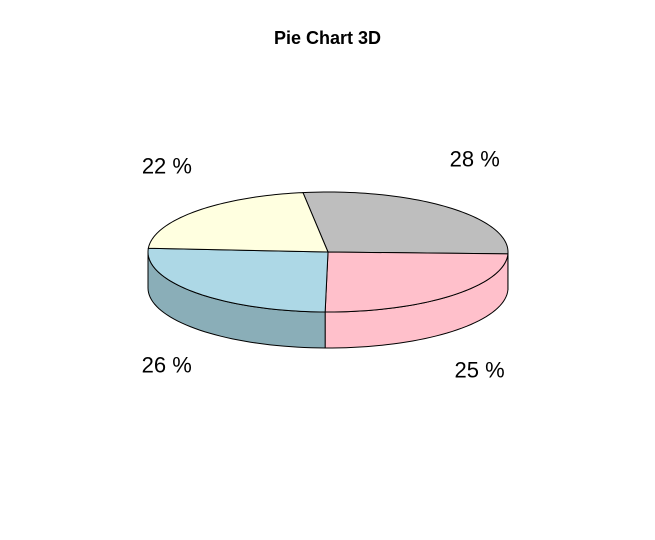 This screenshot has width=655, height=540. I want to click on pie-slice-label-3: 22 %, so click(167, 165).